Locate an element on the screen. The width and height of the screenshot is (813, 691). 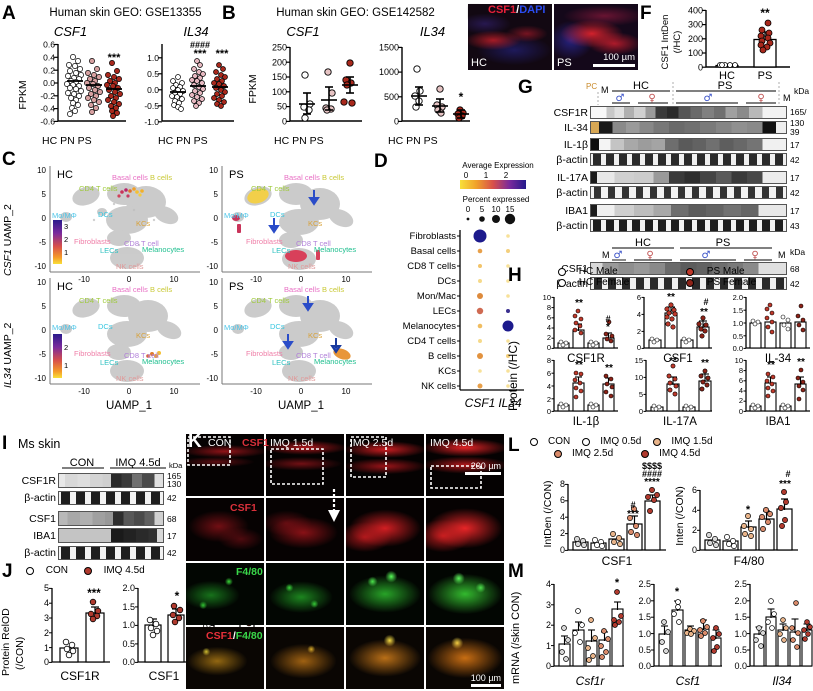
marker-label-left: M is located at coordinates (605, 90).